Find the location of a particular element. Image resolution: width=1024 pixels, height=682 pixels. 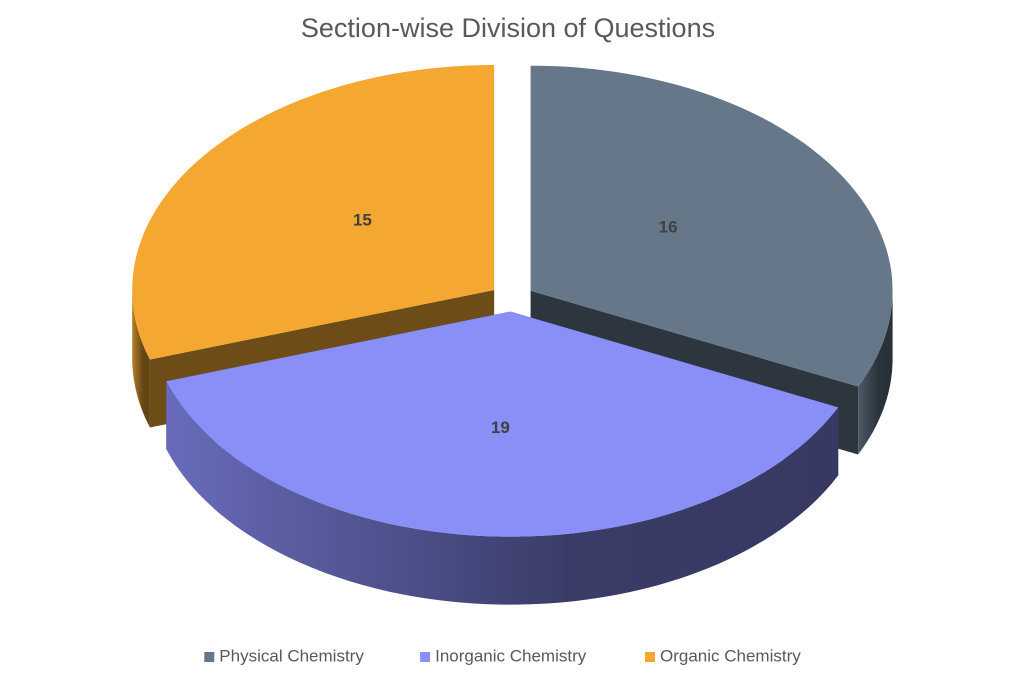

legend-label: Organic Chemistry is located at coordinates (730, 655).